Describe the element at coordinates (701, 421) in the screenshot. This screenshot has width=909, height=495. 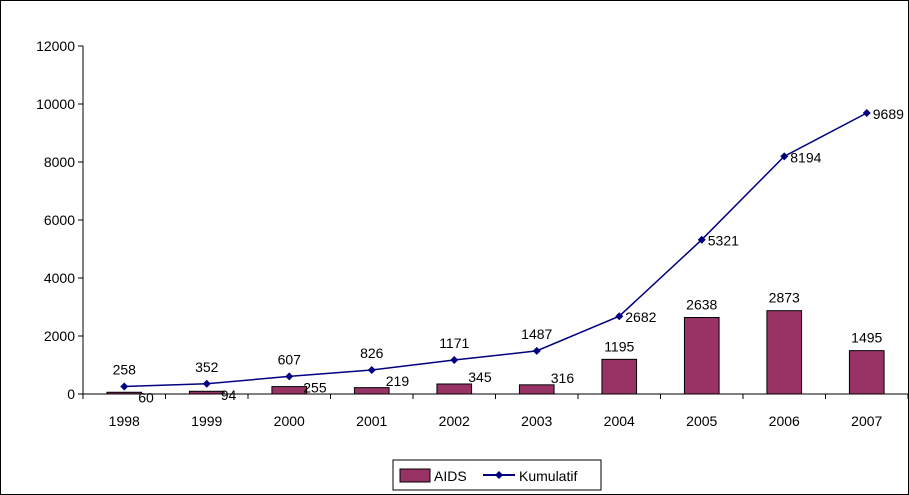
I see `x-tick-label: 2005` at that location.